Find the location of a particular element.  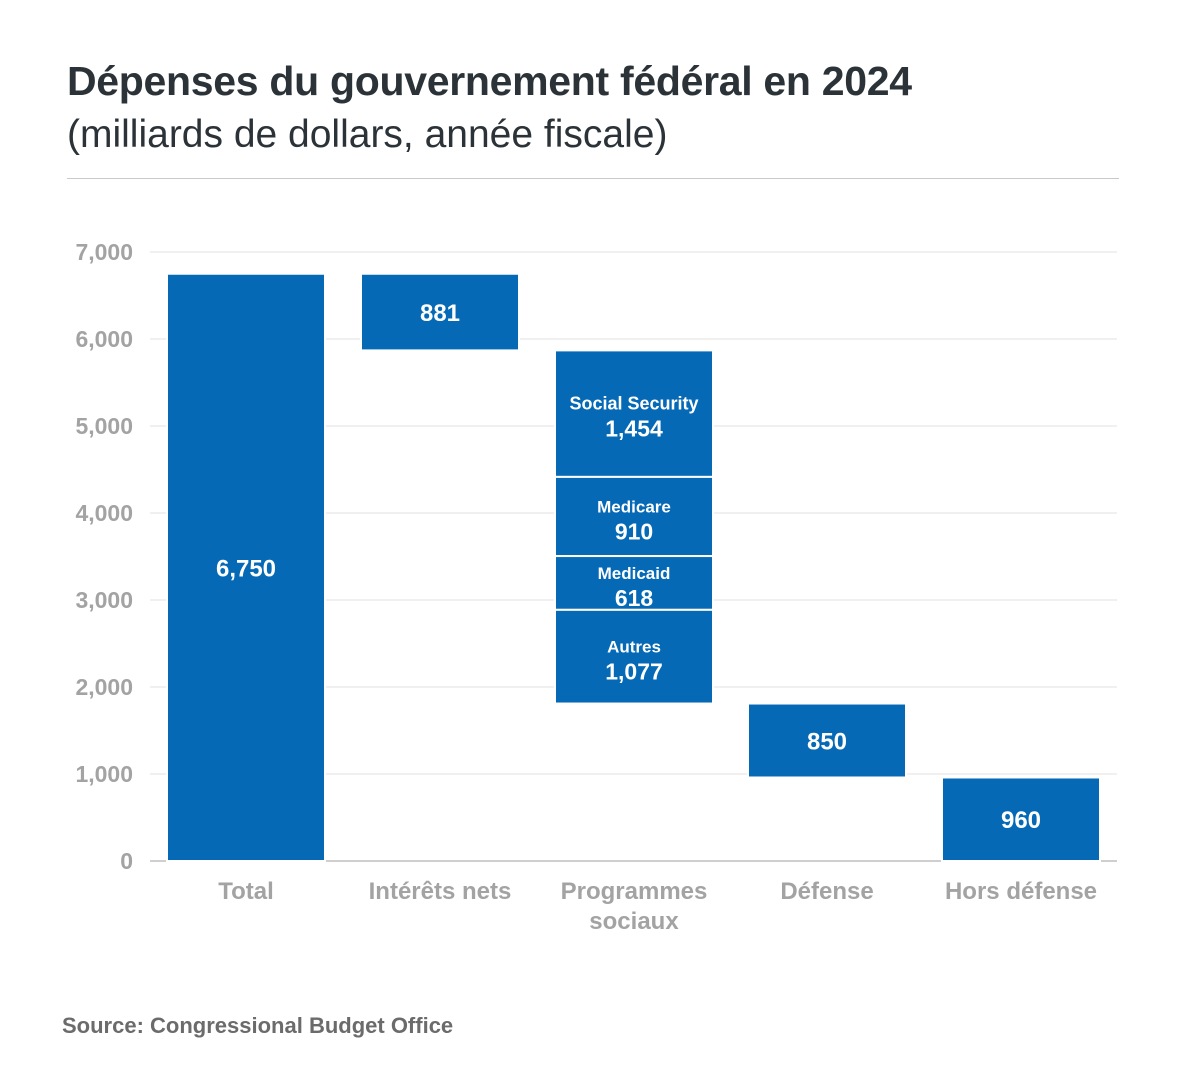

bar-segment-name: Medicaid is located at coordinates (634, 573).